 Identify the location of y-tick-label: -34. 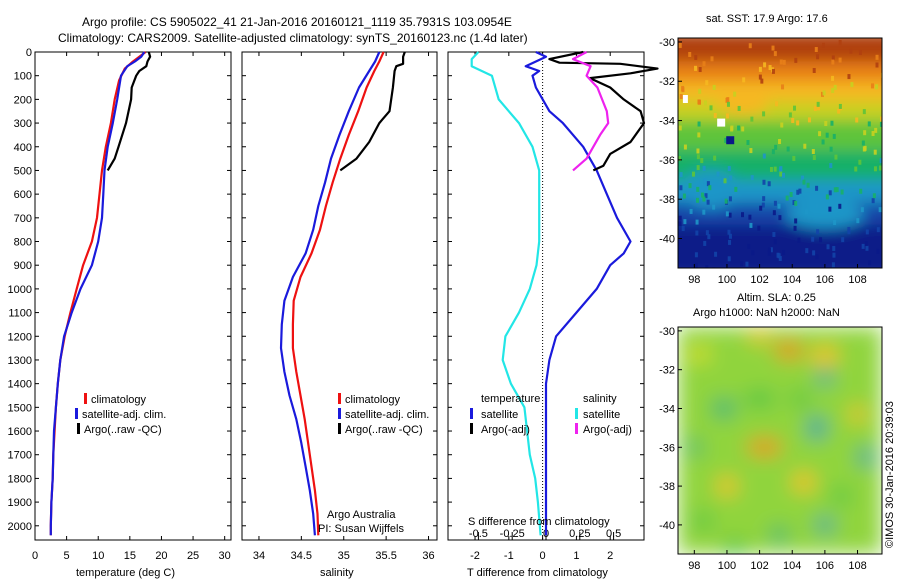
(667, 409).